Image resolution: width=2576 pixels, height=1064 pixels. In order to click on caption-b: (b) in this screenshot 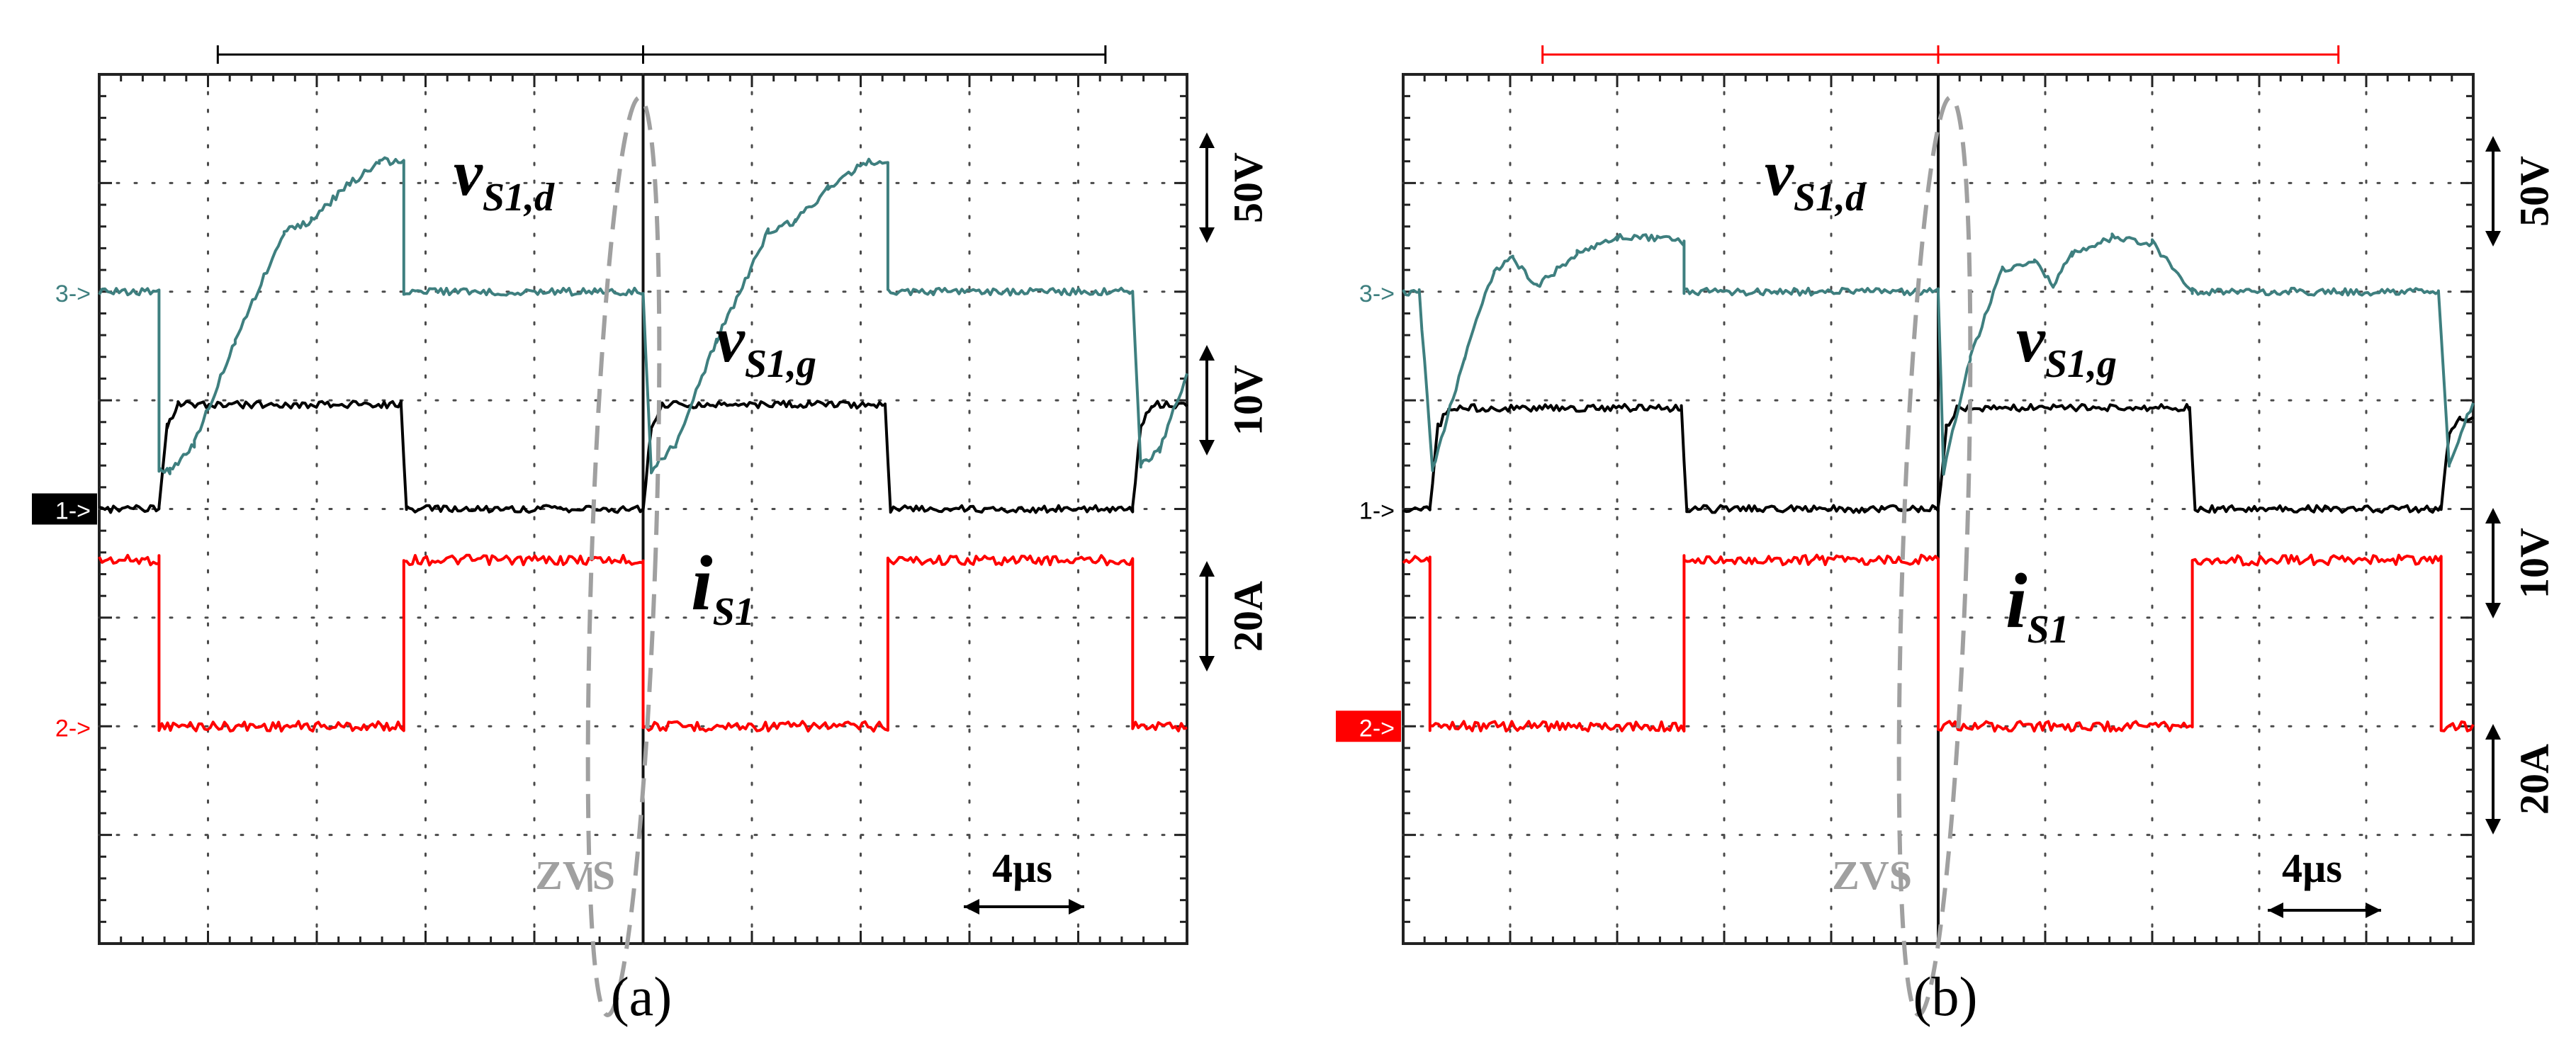, I will do `click(1945, 996)`.